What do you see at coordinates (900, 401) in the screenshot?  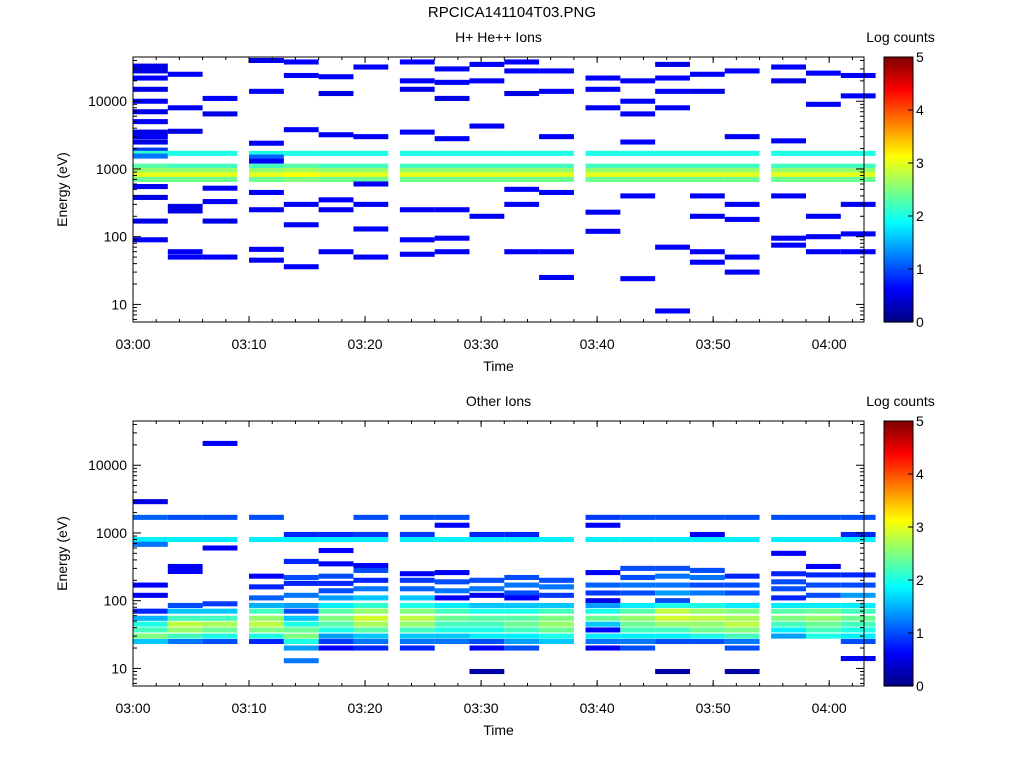 I see `colorbar-label: Log counts` at bounding box center [900, 401].